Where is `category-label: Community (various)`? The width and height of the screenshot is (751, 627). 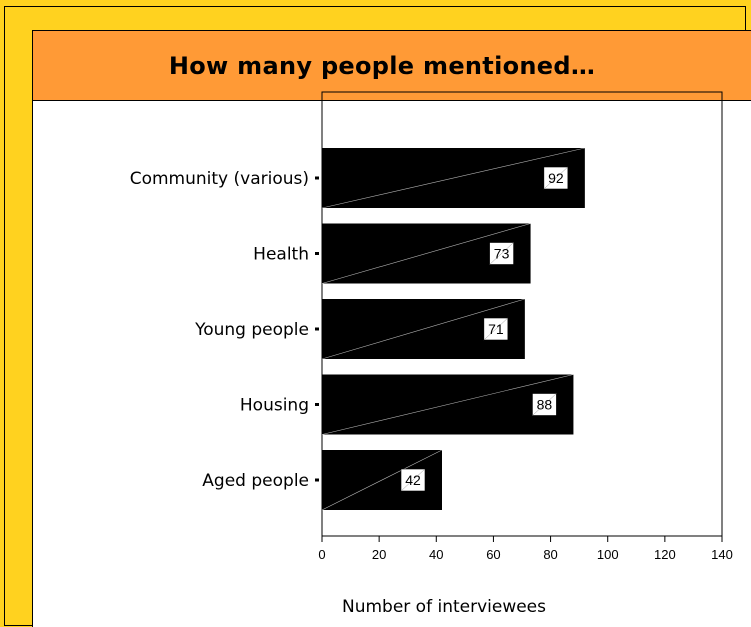 category-label: Community (various) is located at coordinates (219, 179).